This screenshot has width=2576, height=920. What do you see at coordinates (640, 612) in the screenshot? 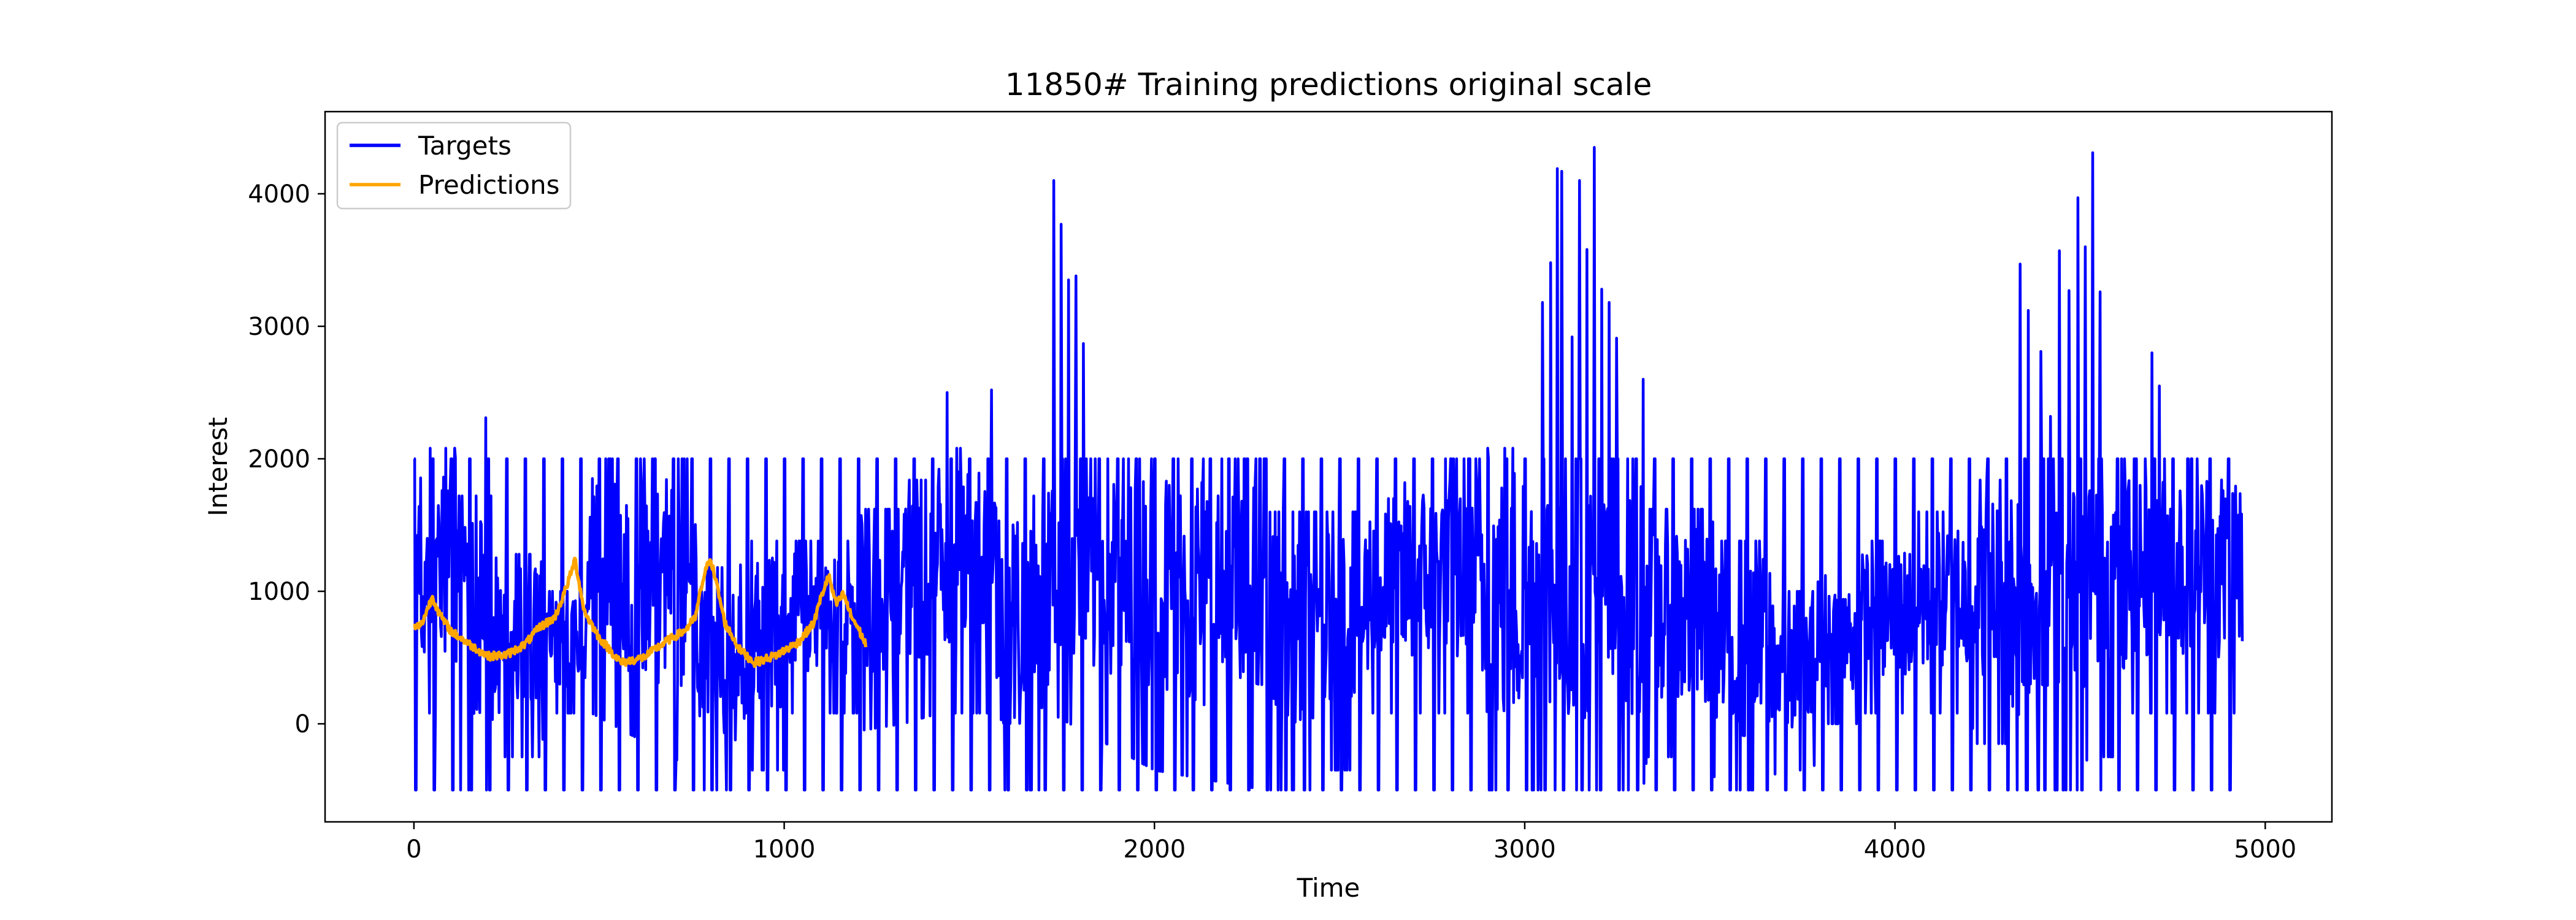
I see `series-line-predictions` at bounding box center [640, 612].